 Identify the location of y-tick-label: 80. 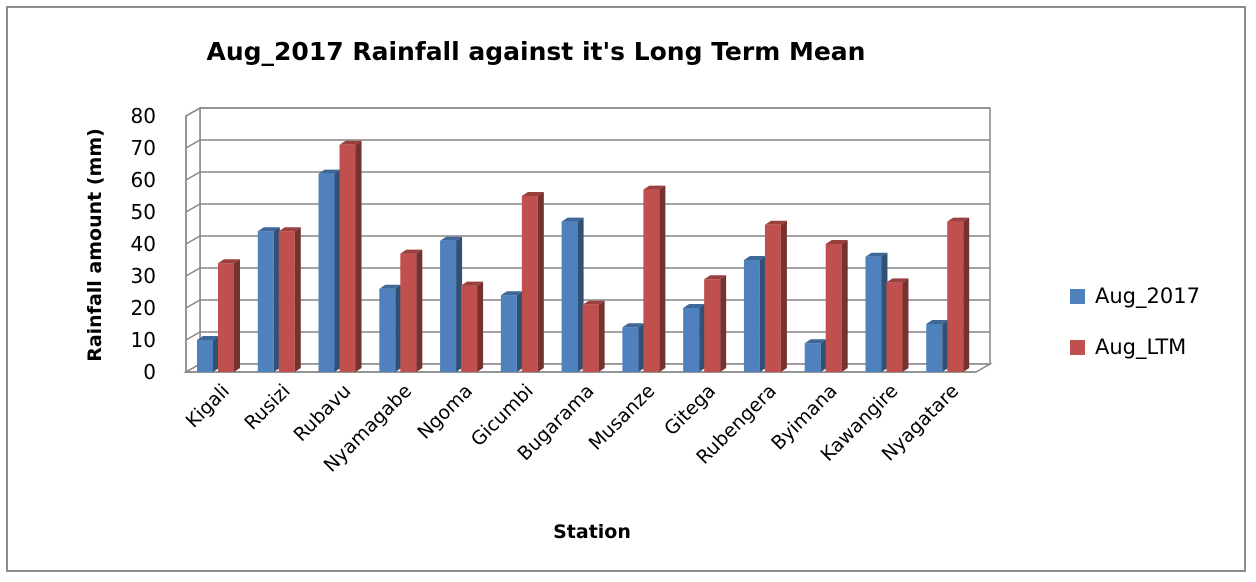
(143, 116).